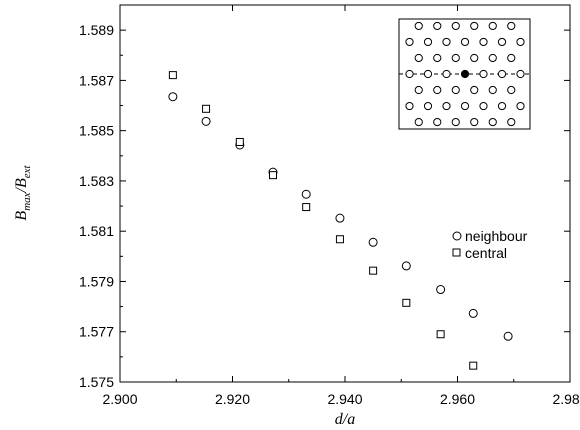  Describe the element at coordinates (232, 399) in the screenshot. I see `x-tick-label: 2.920` at that location.